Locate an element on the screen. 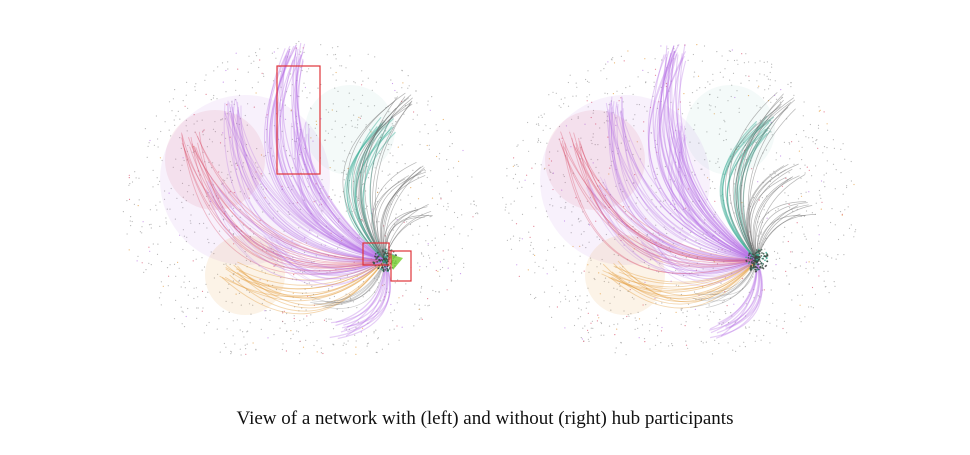 This screenshot has height=455, width=970. highlight-box-green is located at coordinates (401, 266).